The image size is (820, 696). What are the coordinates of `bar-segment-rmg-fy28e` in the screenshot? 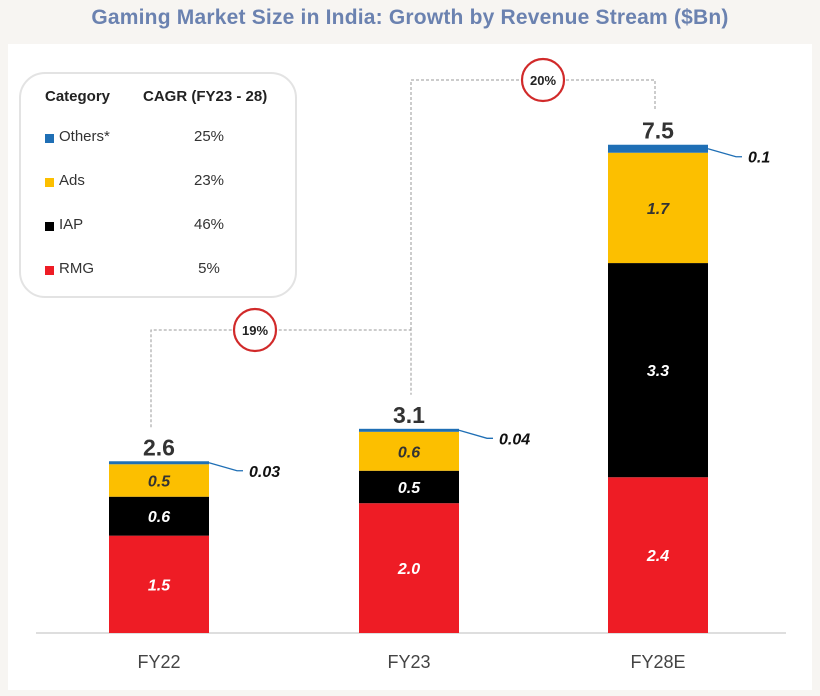 It's located at (658, 555).